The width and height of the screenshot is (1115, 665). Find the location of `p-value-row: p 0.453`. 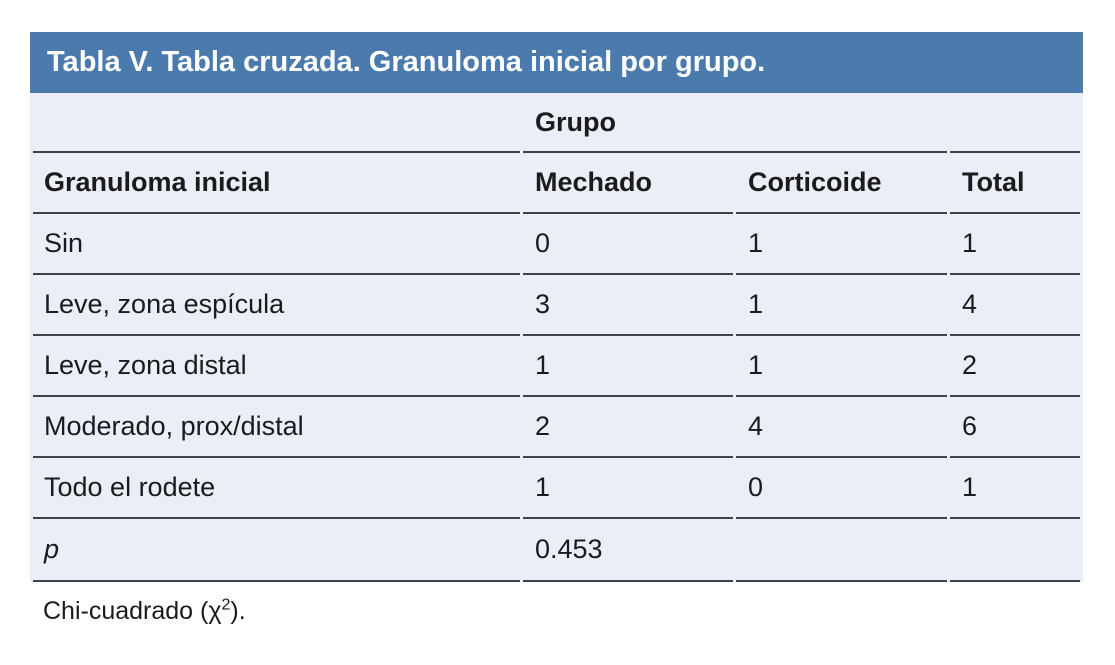

p-value-row: p 0.453 is located at coordinates (556, 550).